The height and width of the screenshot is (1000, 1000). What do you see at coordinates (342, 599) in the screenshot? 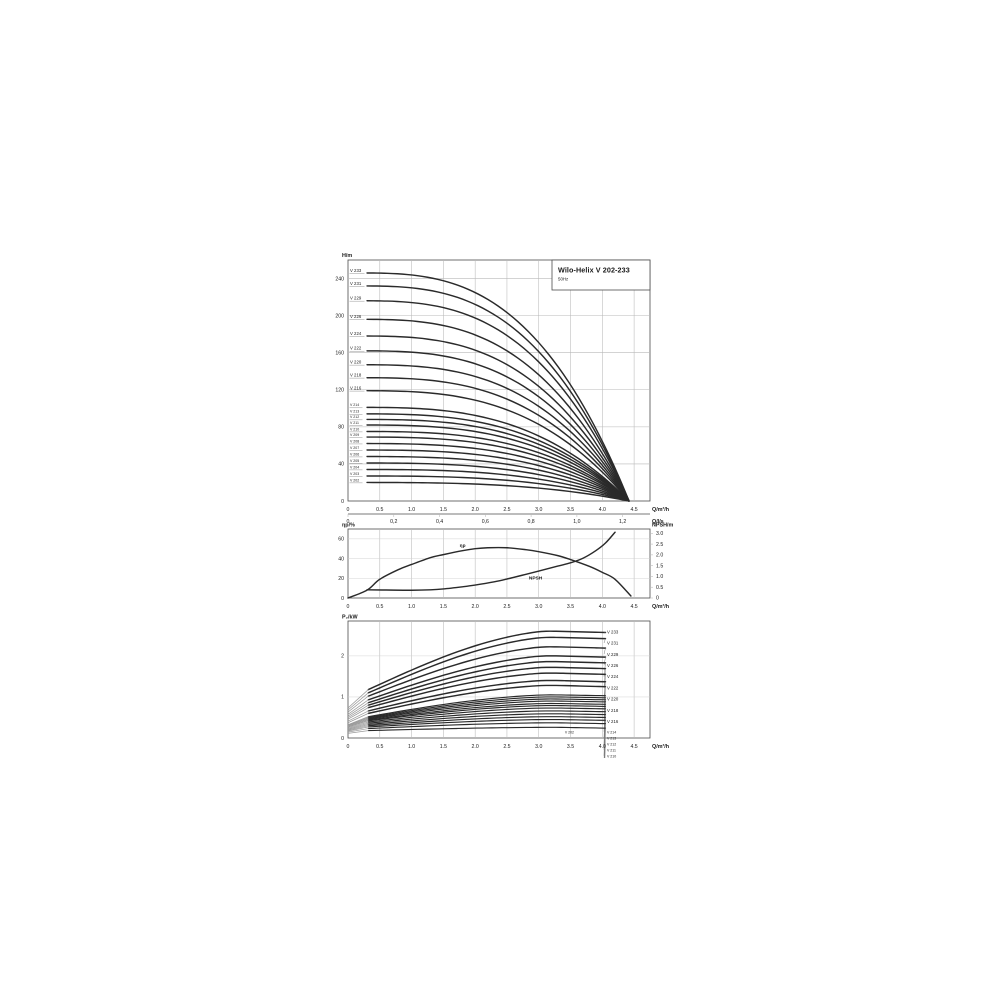
I see `efficiency-ytick: 0` at bounding box center [342, 599].